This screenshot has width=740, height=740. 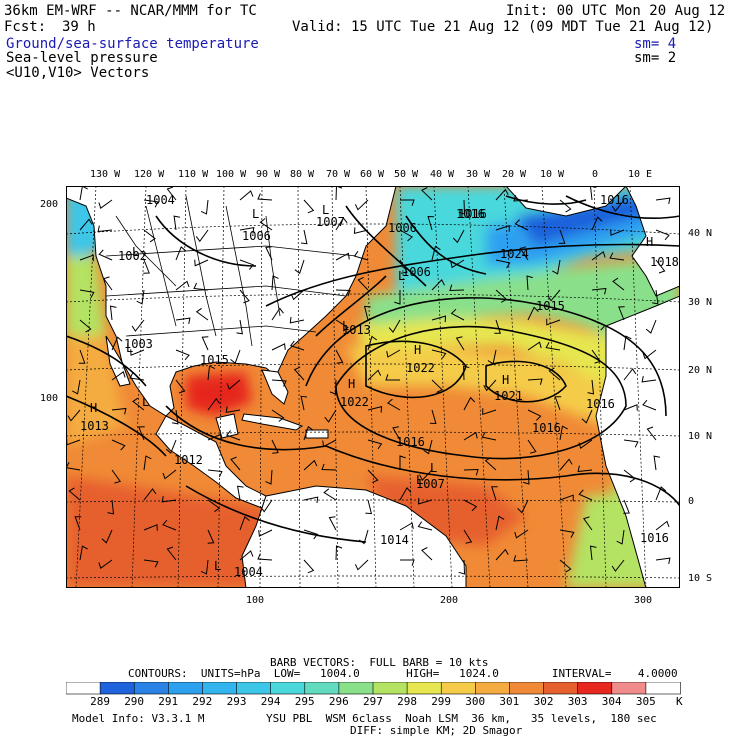 What do you see at coordinates (231, 271) in the screenshot?
I see `state-borders` at bounding box center [231, 271].